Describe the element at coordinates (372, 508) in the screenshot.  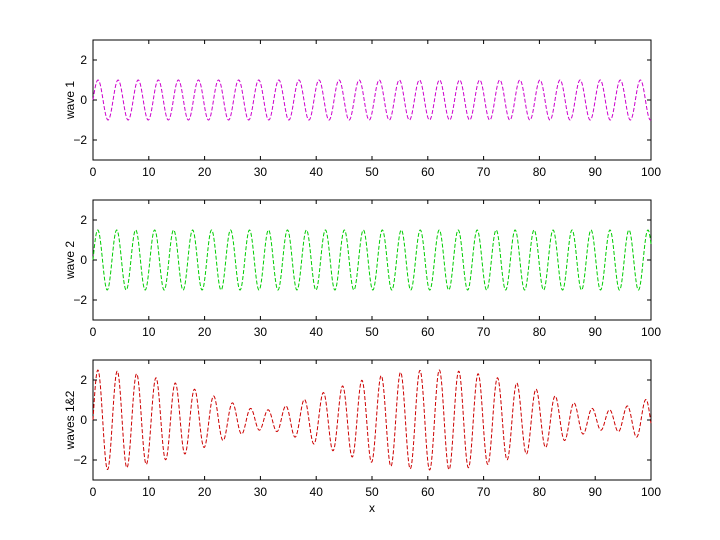
I see `x-axis-label: x` at that location.